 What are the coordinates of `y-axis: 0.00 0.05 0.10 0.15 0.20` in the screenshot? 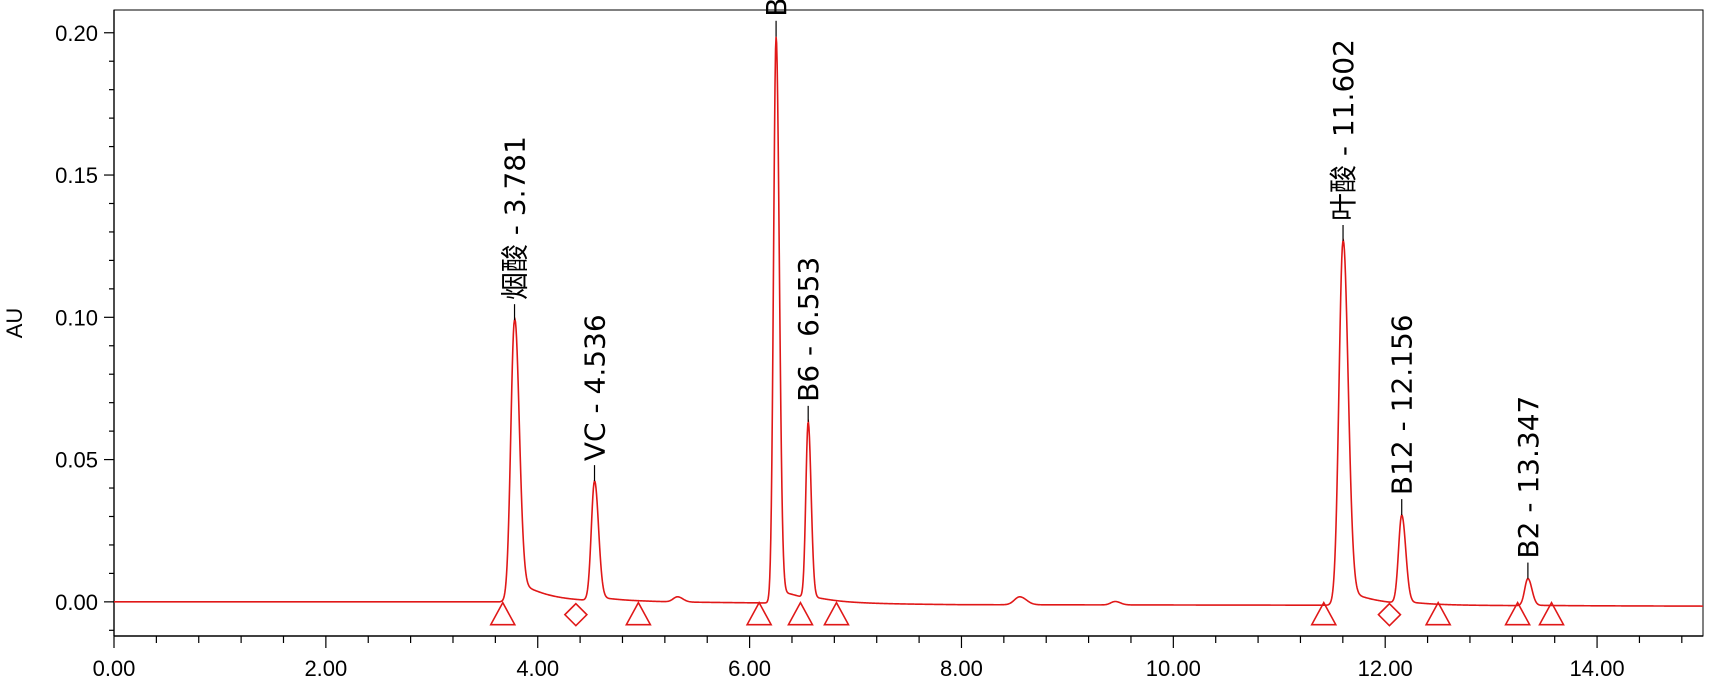 It's located at (85, 323).